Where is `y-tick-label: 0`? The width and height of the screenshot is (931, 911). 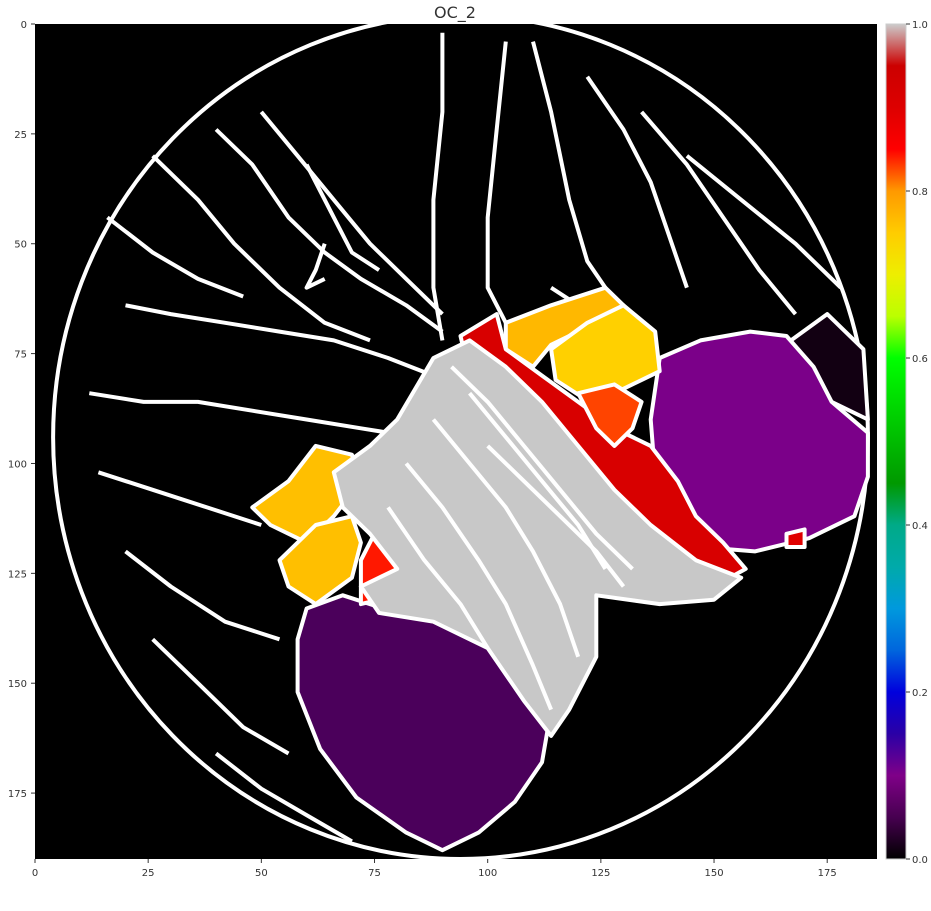 y-tick-label: 0 is located at coordinates (24, 25).